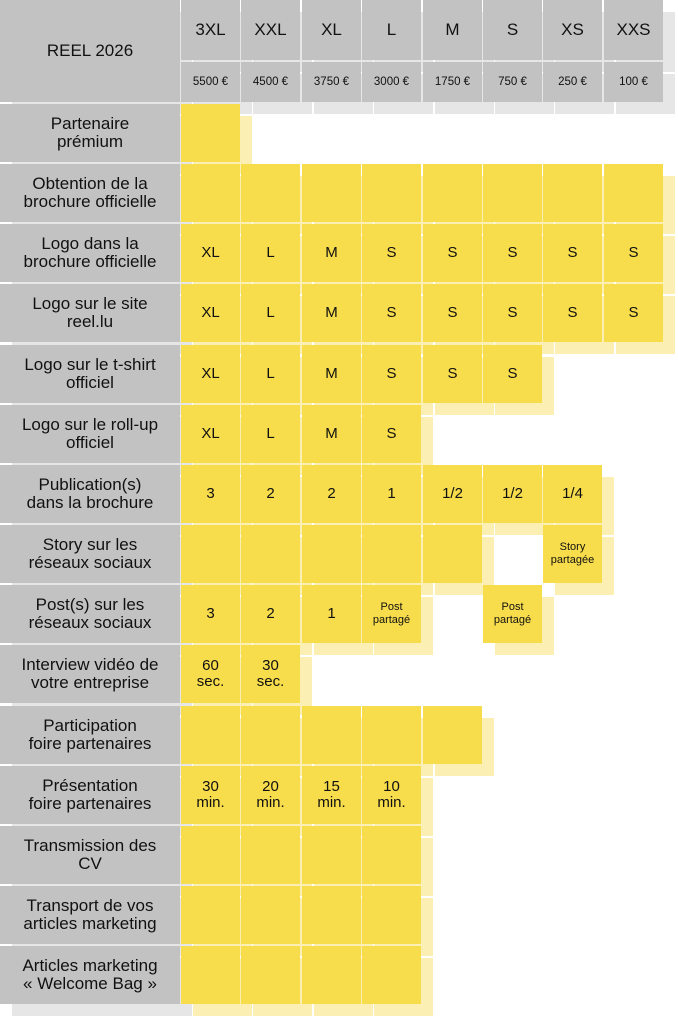 This screenshot has height=1024, width=678. I want to click on benefit-cell: 60 sec., so click(210, 674).